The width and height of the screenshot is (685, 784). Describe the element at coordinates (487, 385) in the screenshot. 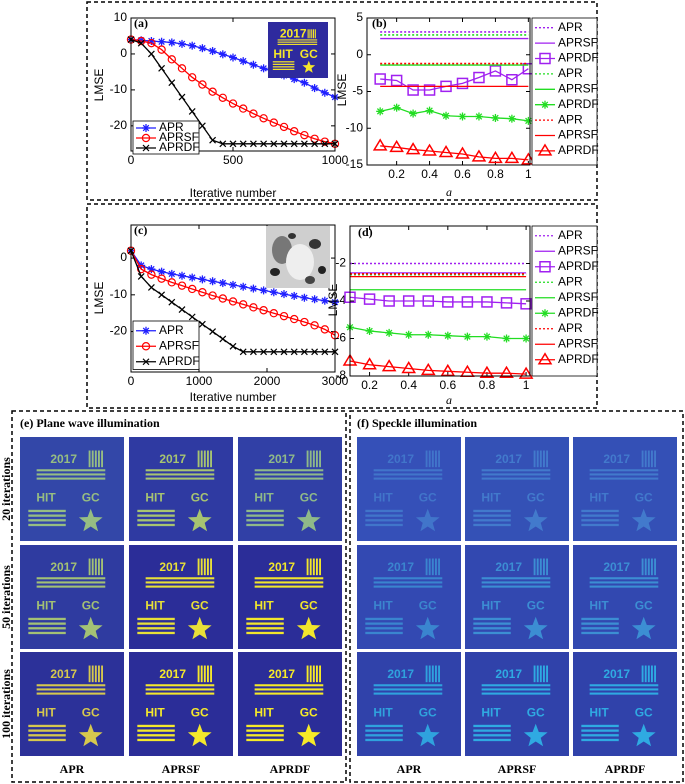

I see `x-tick-label: 0.8` at that location.